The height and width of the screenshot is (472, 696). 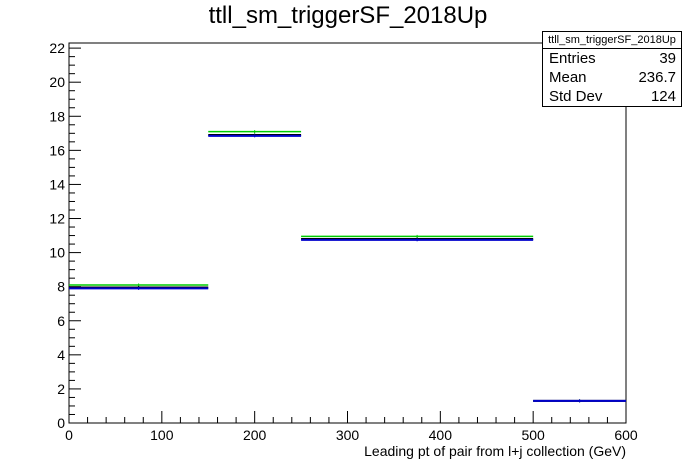 What do you see at coordinates (57, 82) in the screenshot?
I see `y-tick-label: 20` at bounding box center [57, 82].